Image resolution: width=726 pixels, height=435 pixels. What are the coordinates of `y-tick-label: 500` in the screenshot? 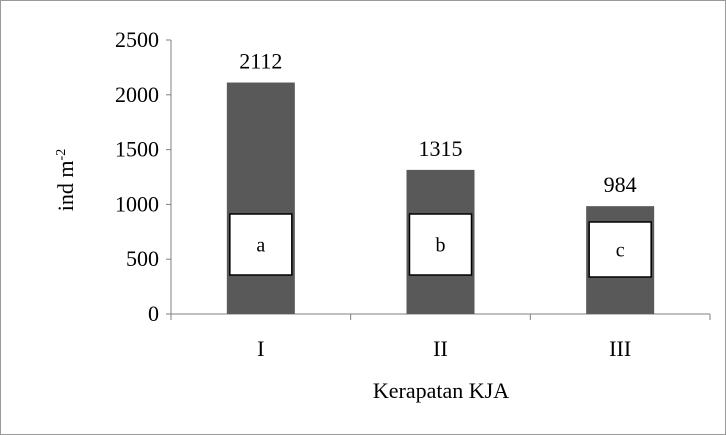 It's located at (142, 258).